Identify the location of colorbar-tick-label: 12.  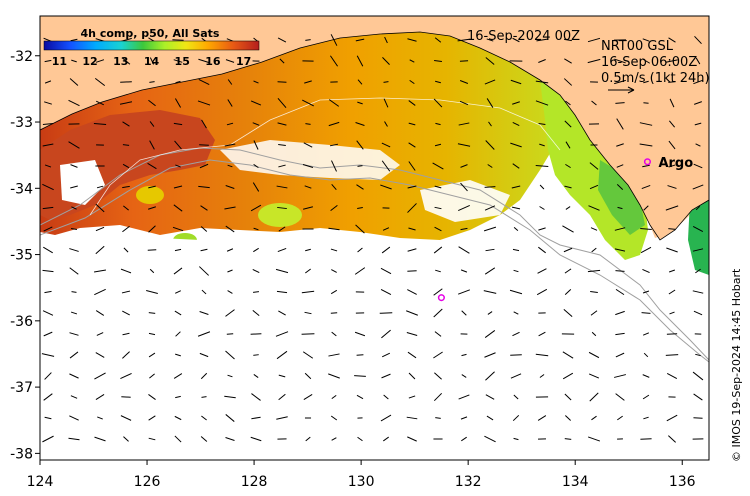
(89, 61).